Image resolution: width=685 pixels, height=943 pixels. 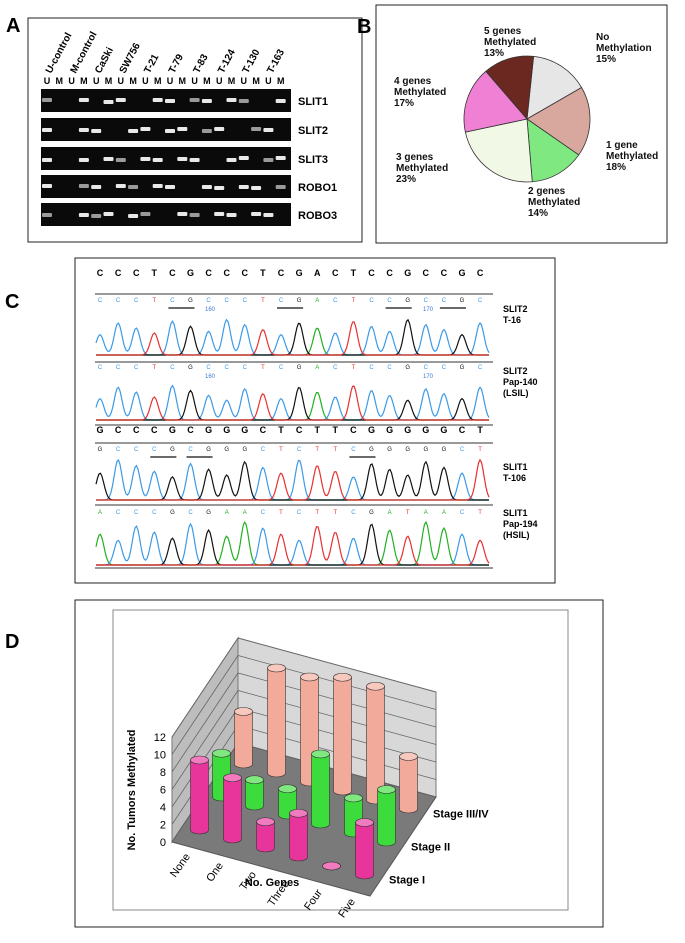 I want to click on gene-label: SLIT1, so click(x=313, y=102).